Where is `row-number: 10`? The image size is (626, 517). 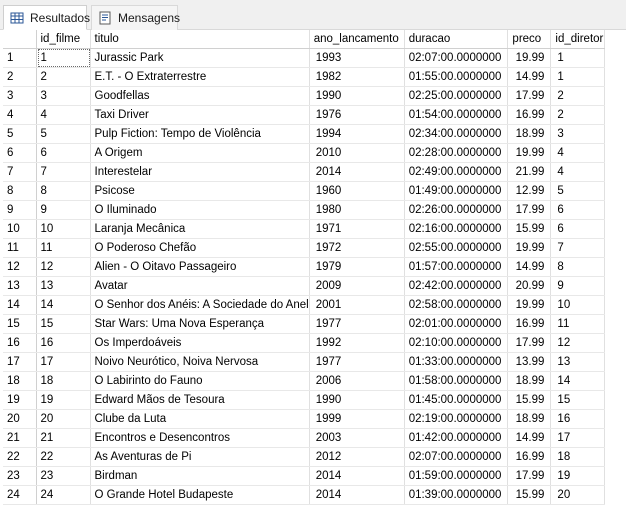 row-number: 10 is located at coordinates (20, 229).